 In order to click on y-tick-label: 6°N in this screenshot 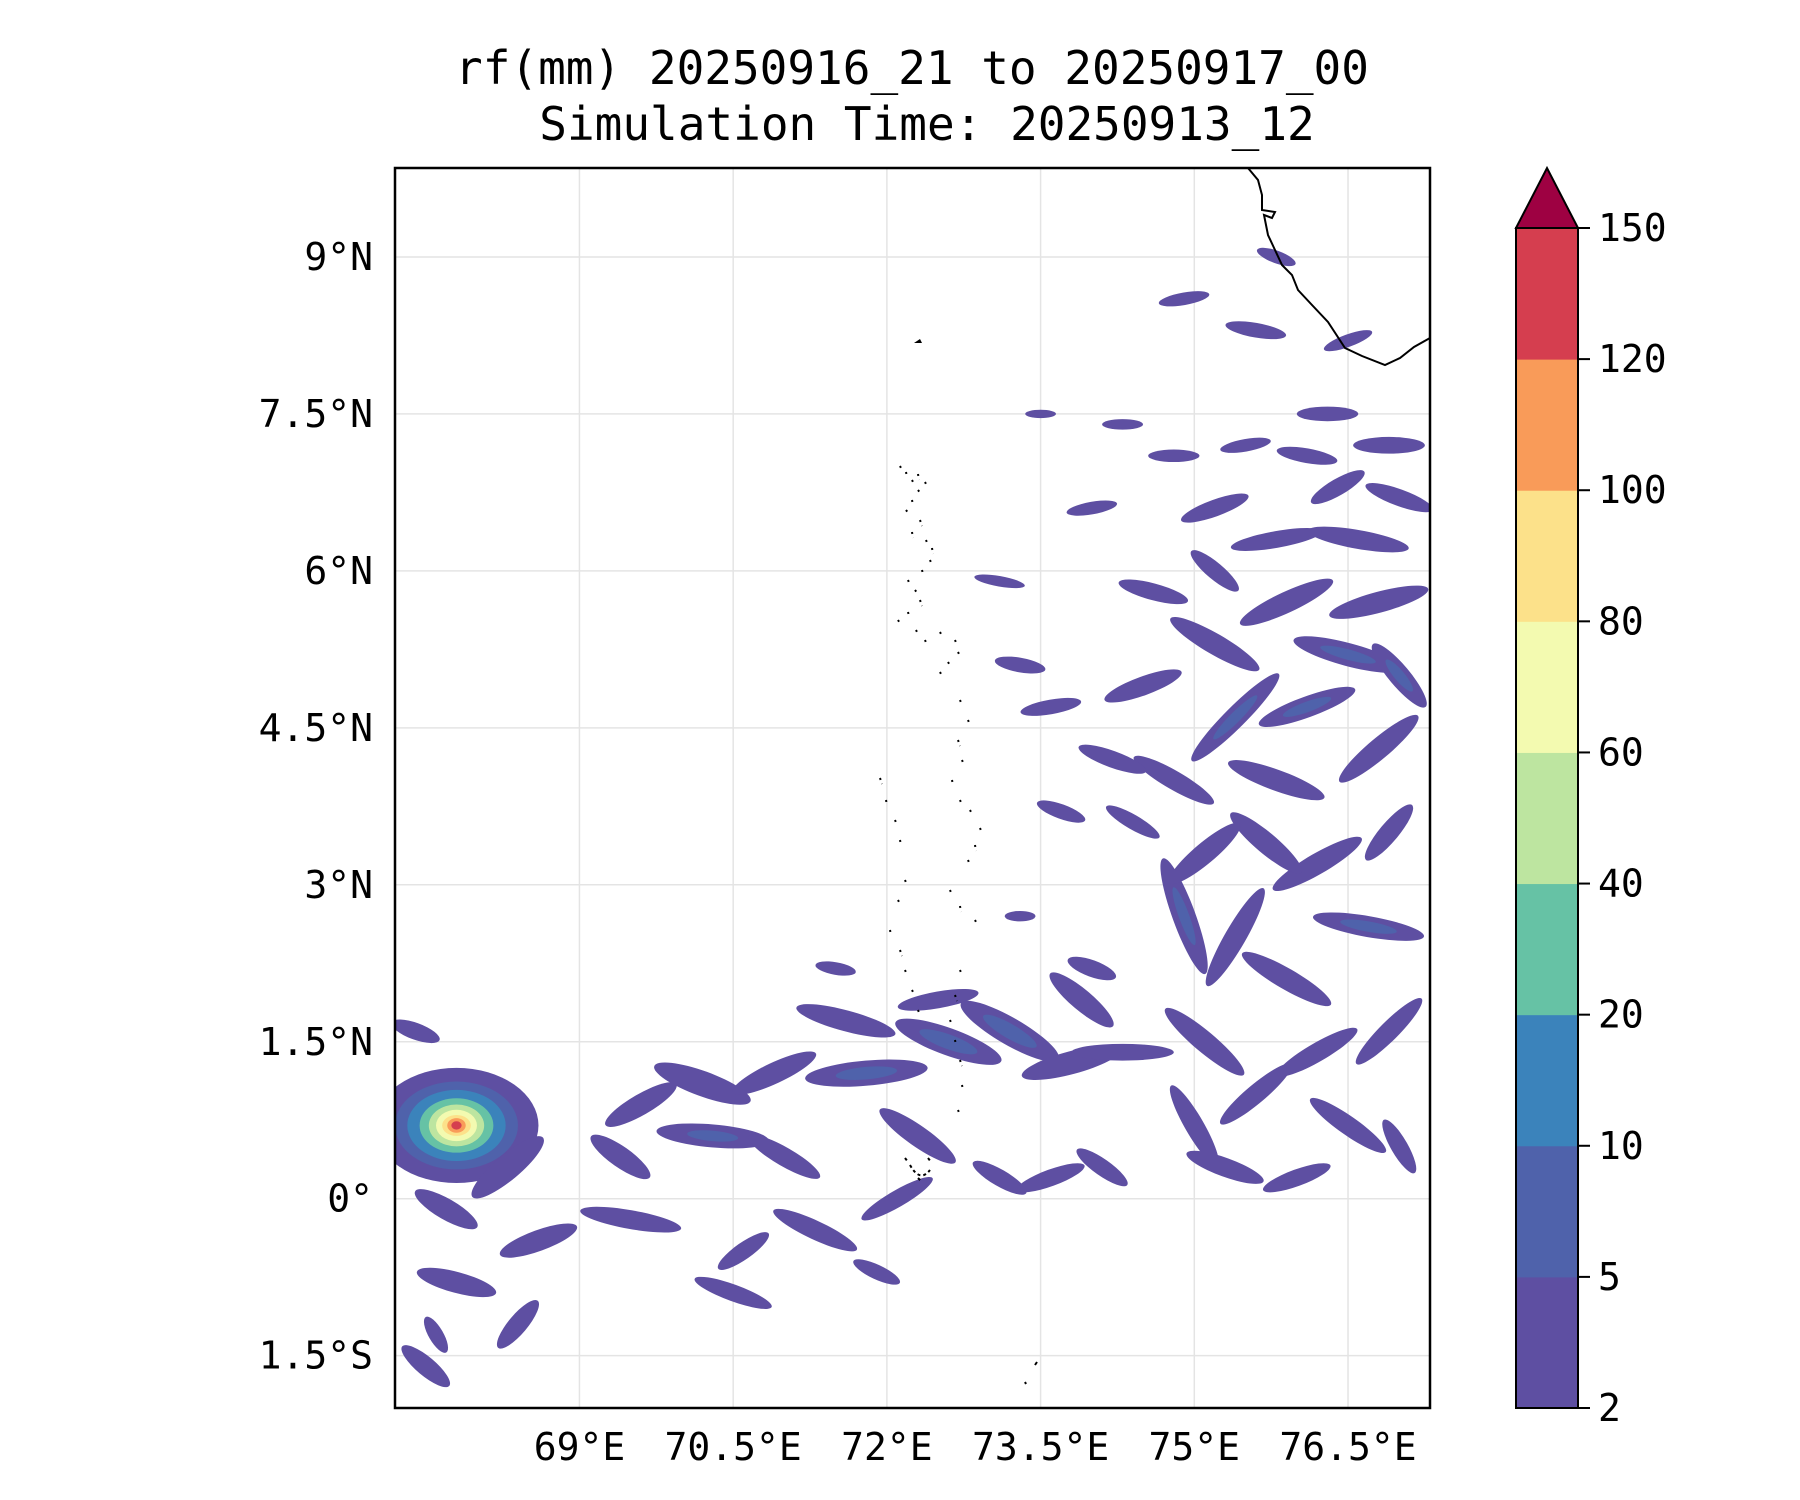, I will do `click(338, 571)`.